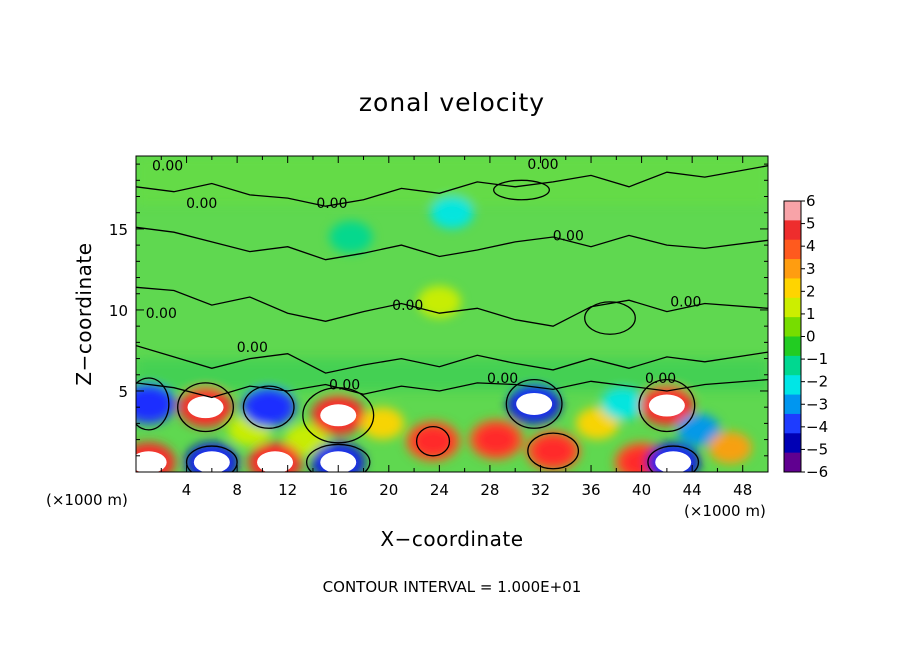  What do you see at coordinates (338, 490) in the screenshot?
I see `x-tick-label: 16` at bounding box center [338, 490].